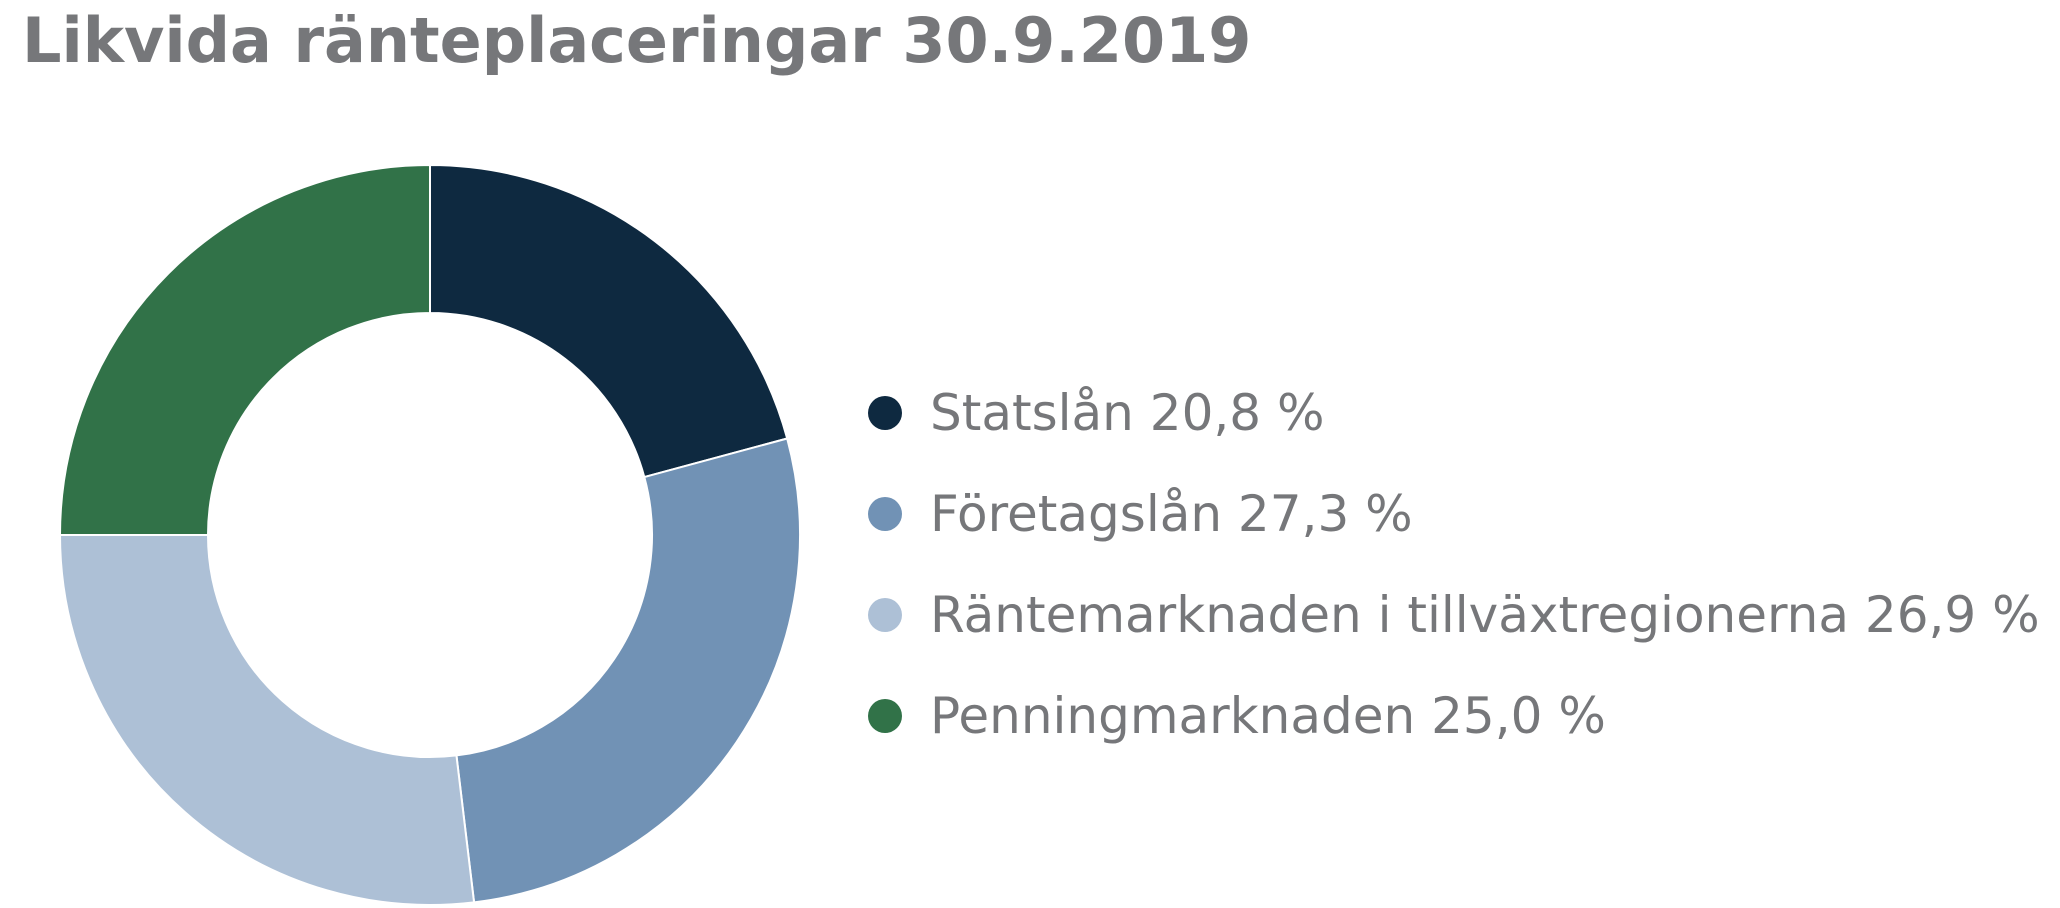 The height and width of the screenshot is (908, 2060). I want to click on legend-item: Statslån 20,8 %, so click(1454, 412).